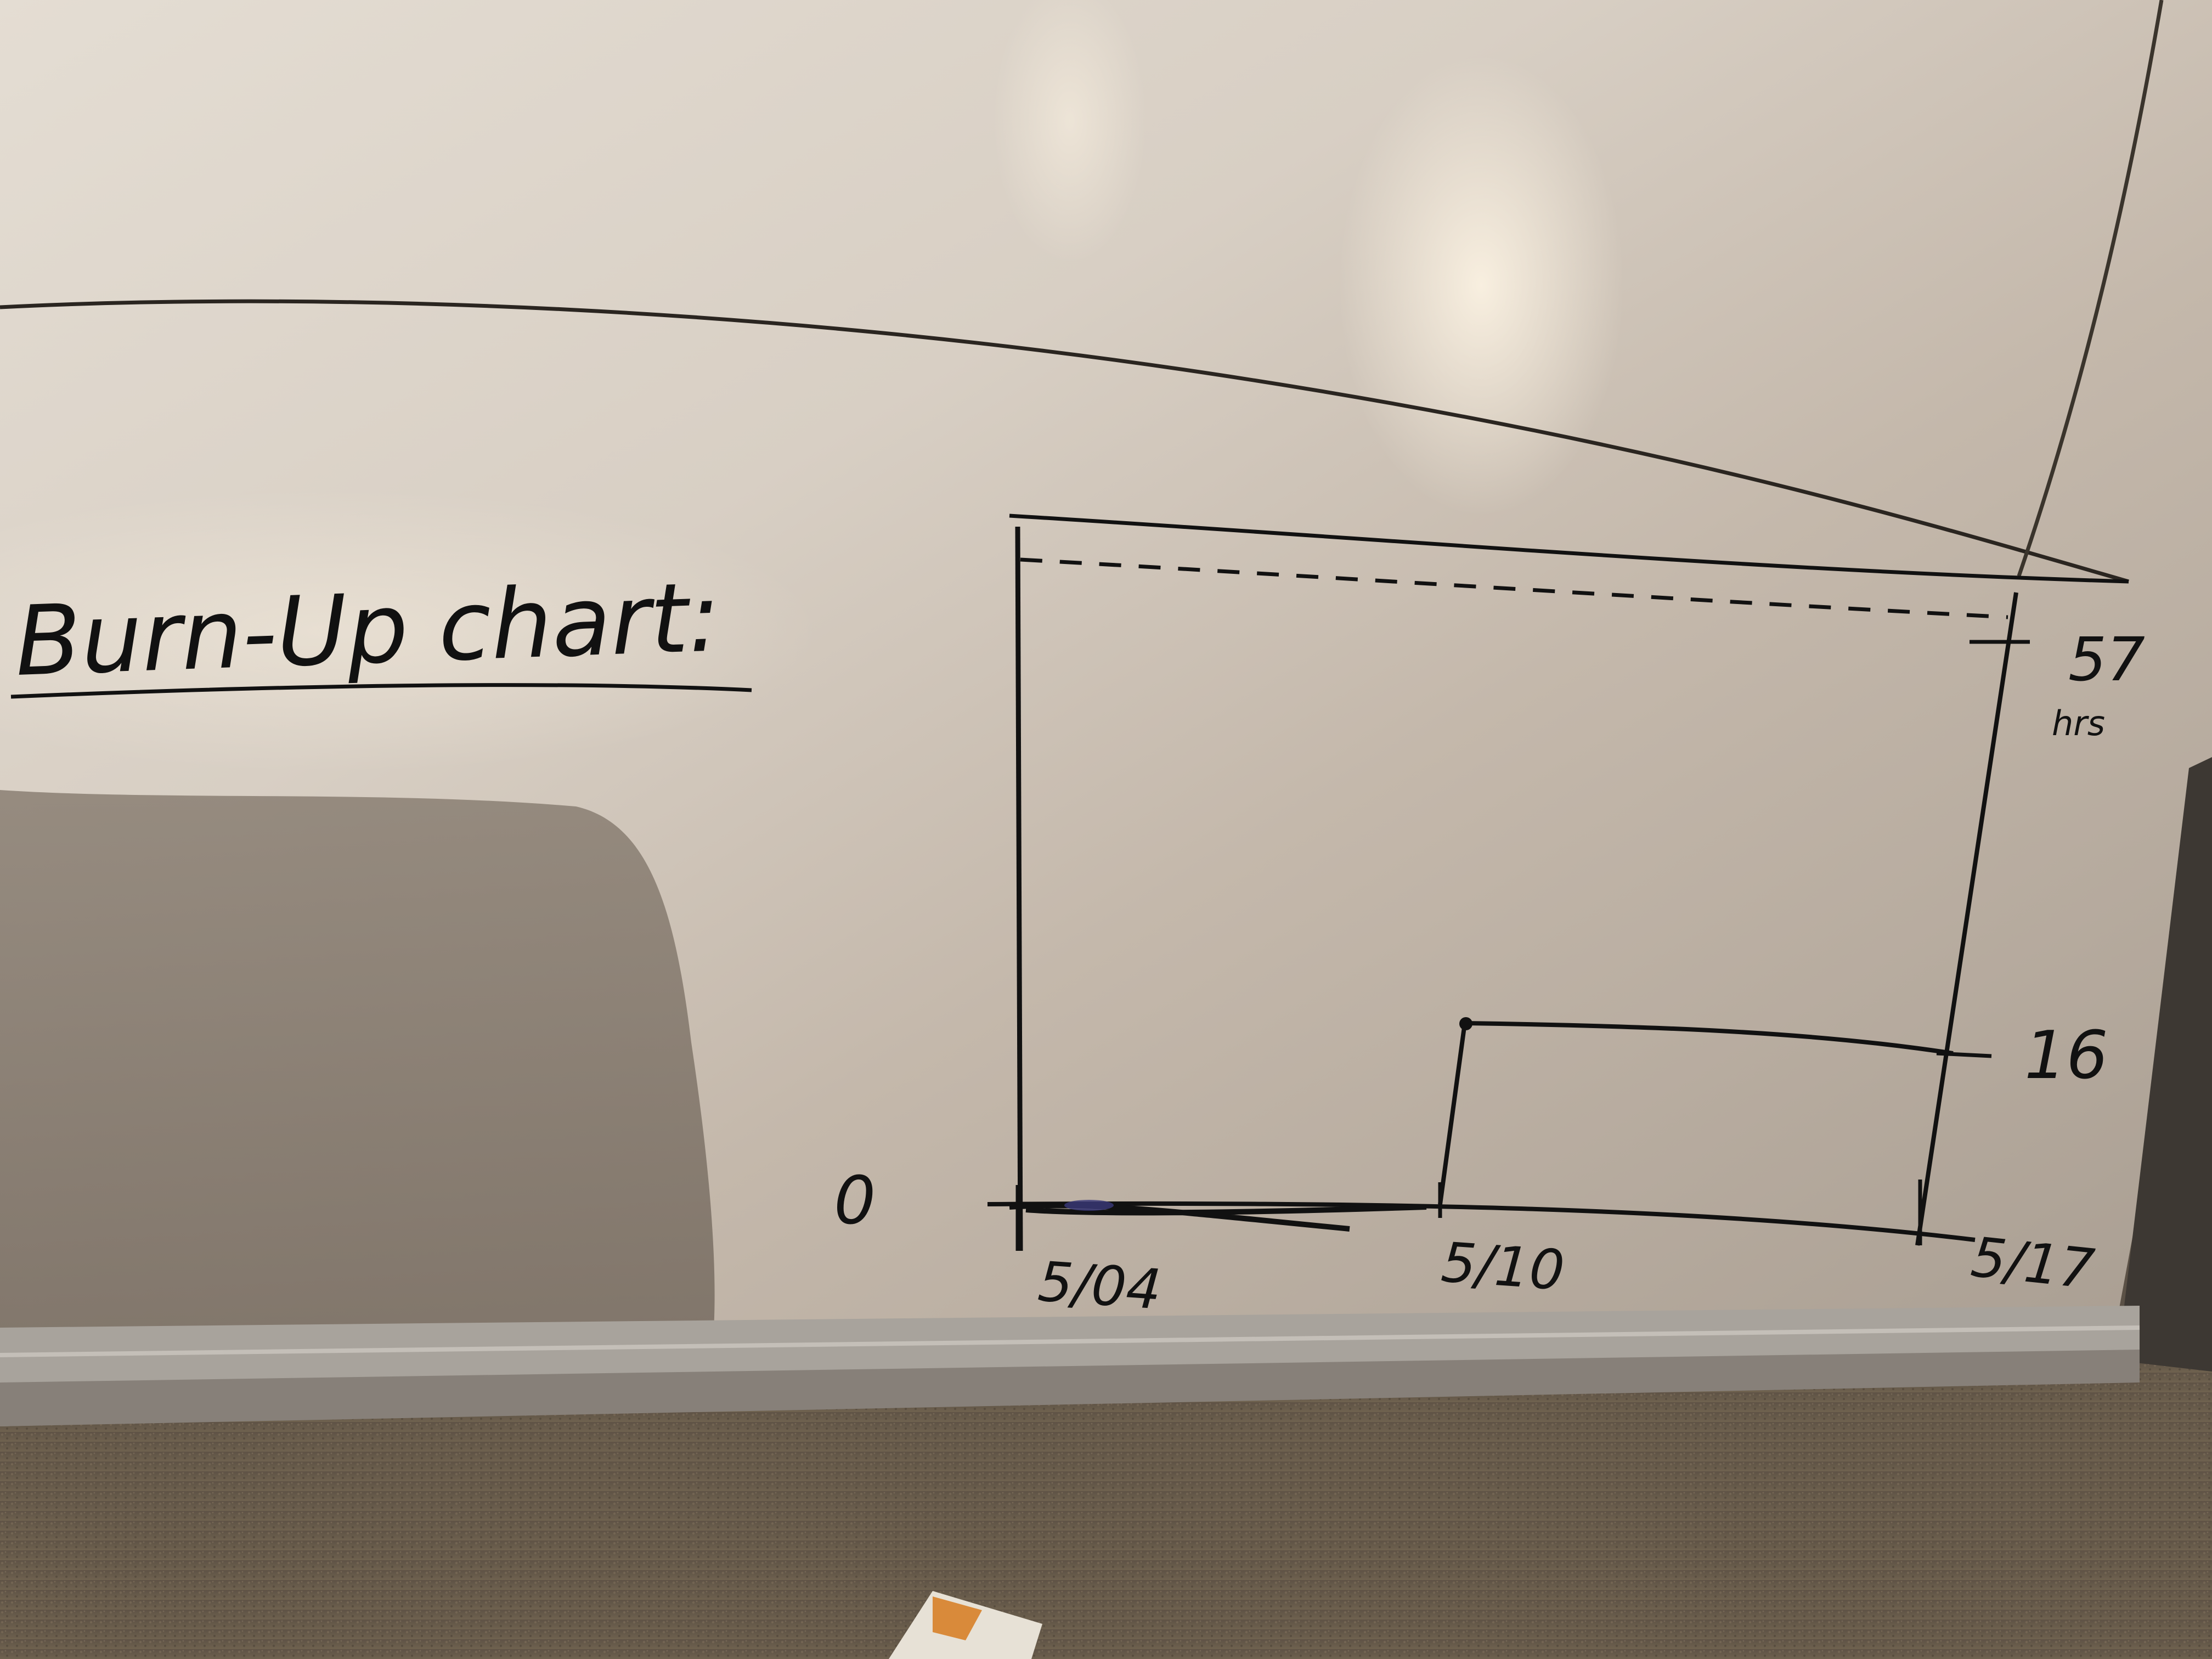 Image resolution: width=2212 pixels, height=1659 pixels. What do you see at coordinates (2165, 1065) in the screenshot?
I see `board-right-edge` at bounding box center [2165, 1065].